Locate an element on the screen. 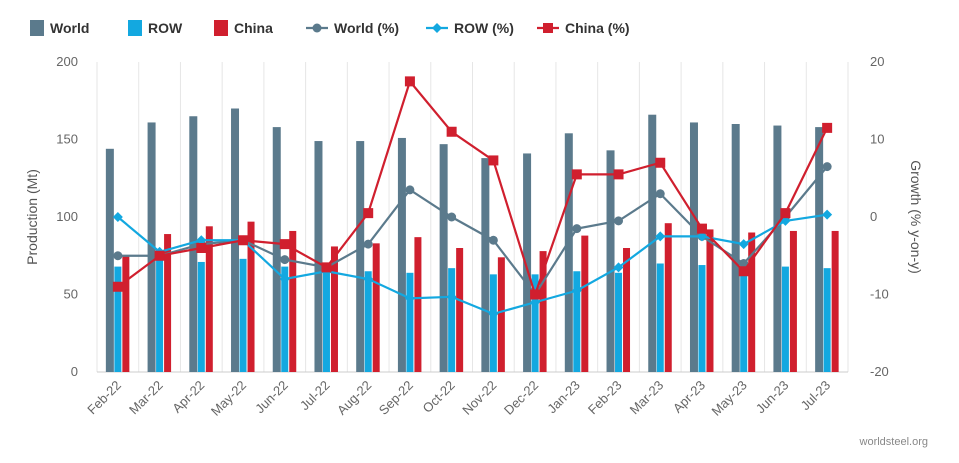 The height and width of the screenshot is (463, 959). x-tick-label: Jul-23 is located at coordinates (816, 396).